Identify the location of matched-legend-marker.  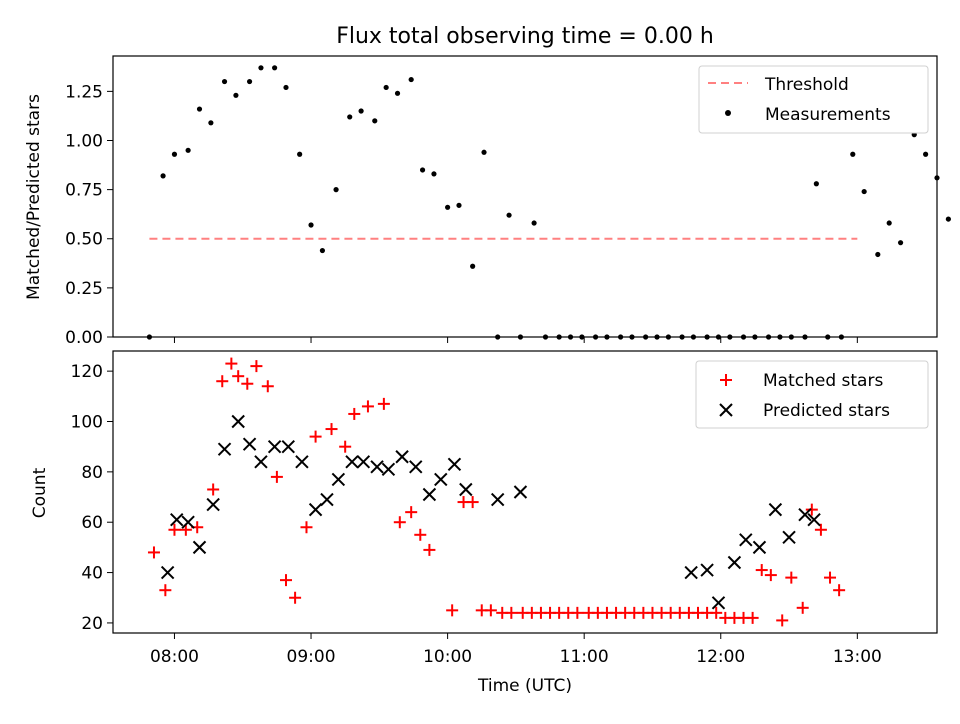
(726, 380).